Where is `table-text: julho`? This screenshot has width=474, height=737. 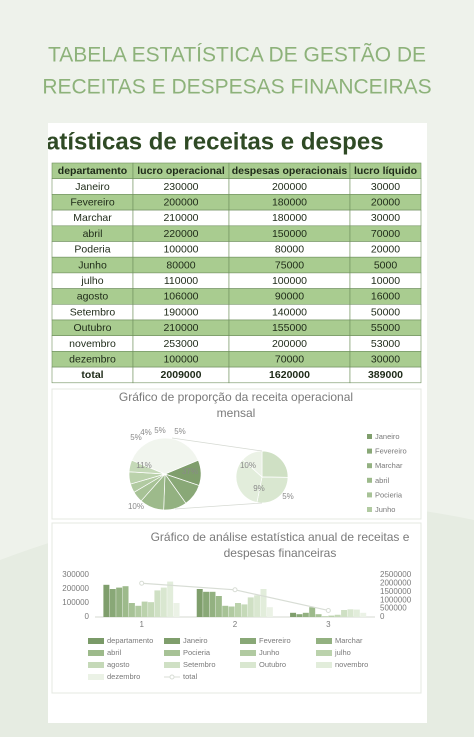 table-text: julho is located at coordinates (91, 281).